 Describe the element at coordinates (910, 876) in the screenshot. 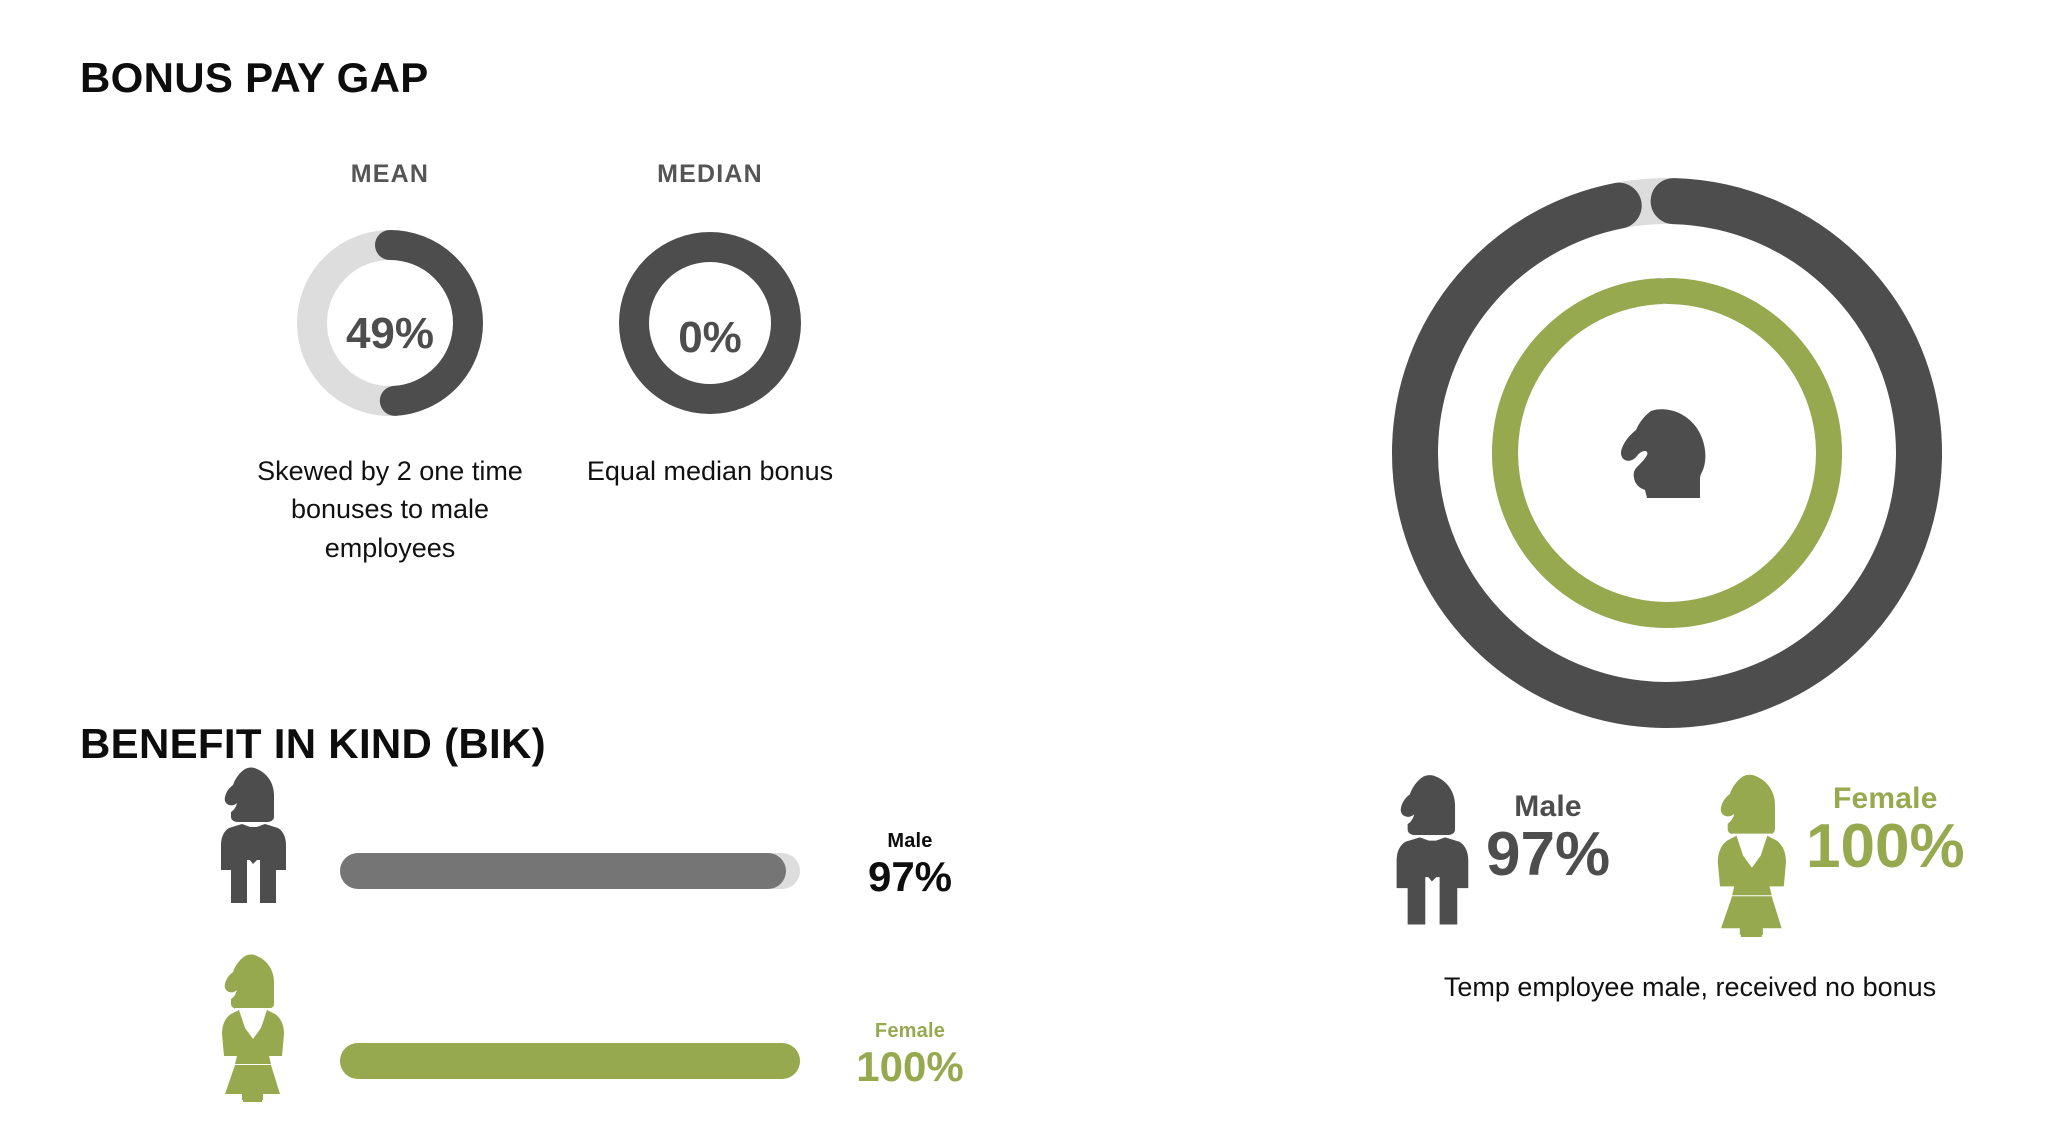

I see `bik-legend-value-male: 97%` at that location.